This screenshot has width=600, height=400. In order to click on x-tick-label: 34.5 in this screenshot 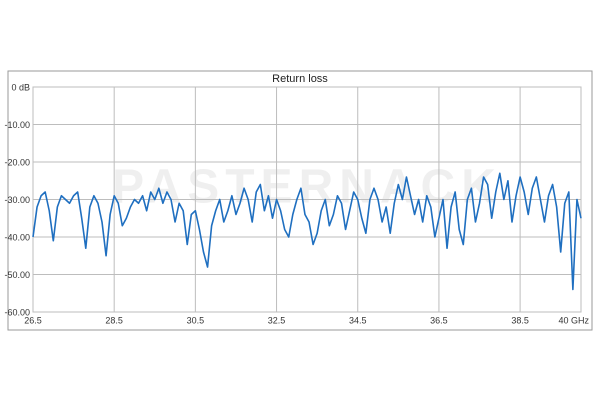, I will do `click(358, 320)`.